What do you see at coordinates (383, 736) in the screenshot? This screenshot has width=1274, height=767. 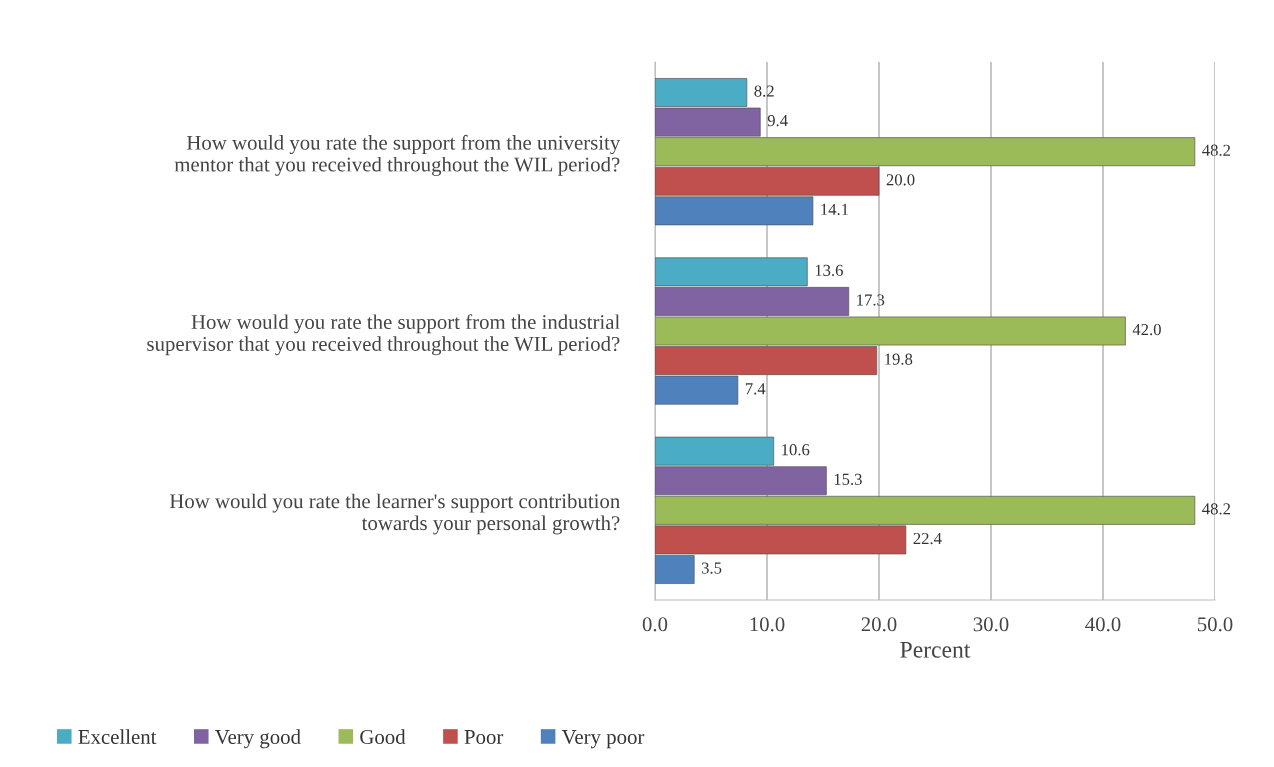 I see `legend-label: Good` at bounding box center [383, 736].